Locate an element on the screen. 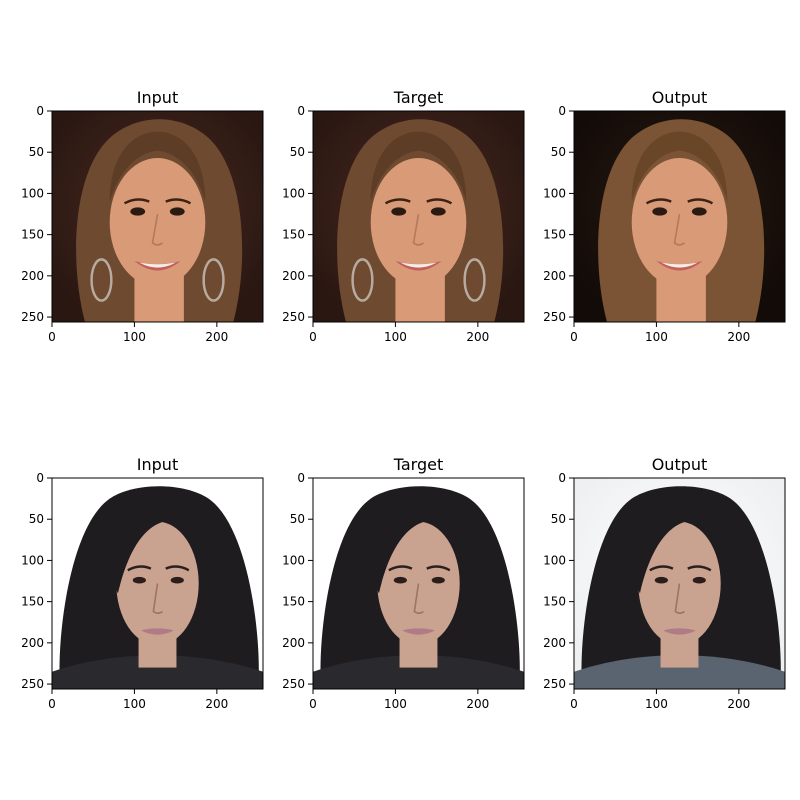 The height and width of the screenshot is (800, 800). panel-input-row2: Input 0 100 200 0 50 100 150 200 250 is located at coordinates (142, 583).